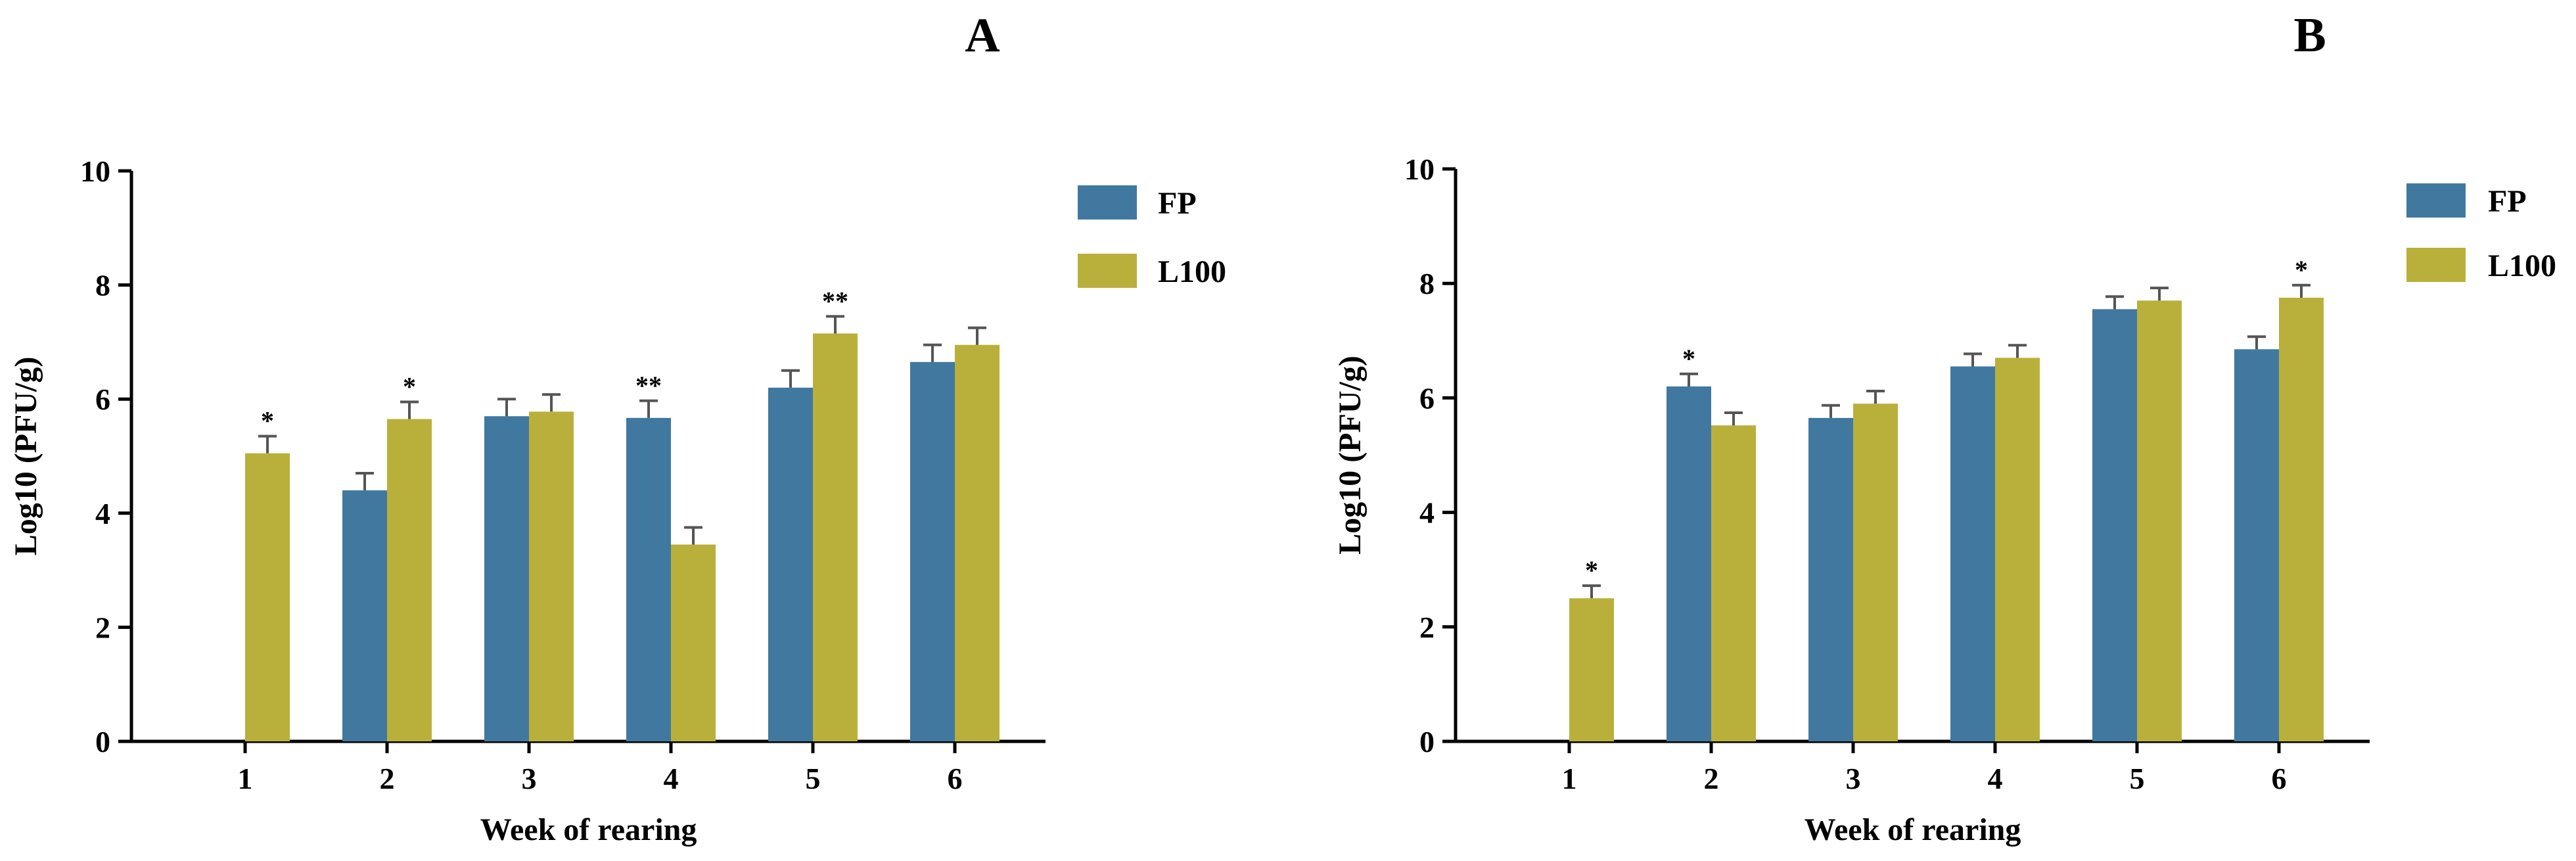 The width and height of the screenshot is (2576, 861). Describe the element at coordinates (982, 35) in the screenshot. I see `panel-letter: A` at that location.